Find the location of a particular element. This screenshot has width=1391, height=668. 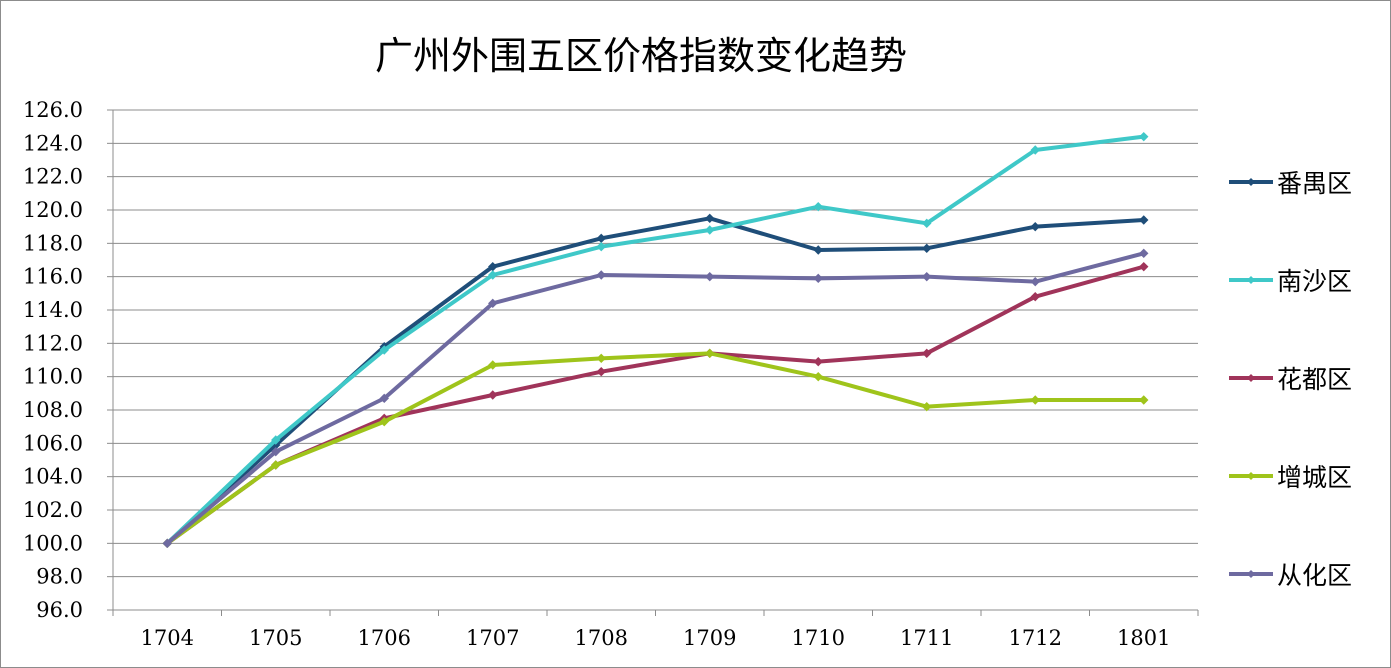

x-tick-label: 1706 is located at coordinates (384, 638).